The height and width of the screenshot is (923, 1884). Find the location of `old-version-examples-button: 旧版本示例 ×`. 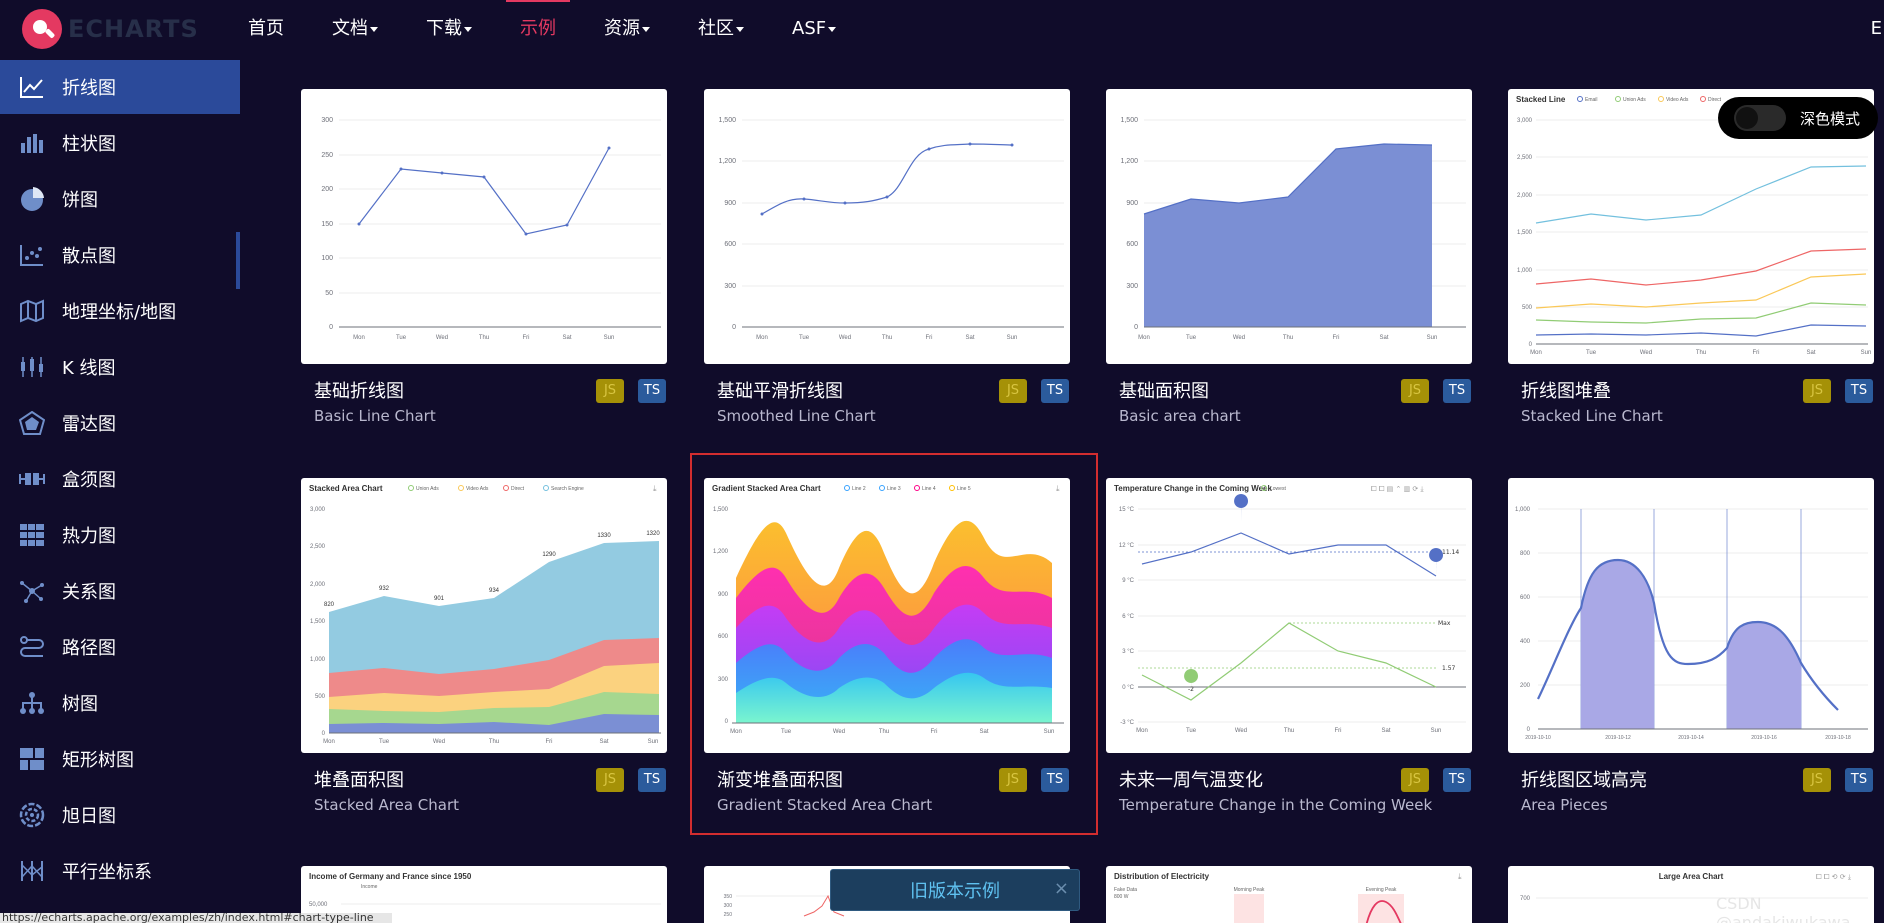

old-version-examples-button: 旧版本示例 × is located at coordinates (955, 890).